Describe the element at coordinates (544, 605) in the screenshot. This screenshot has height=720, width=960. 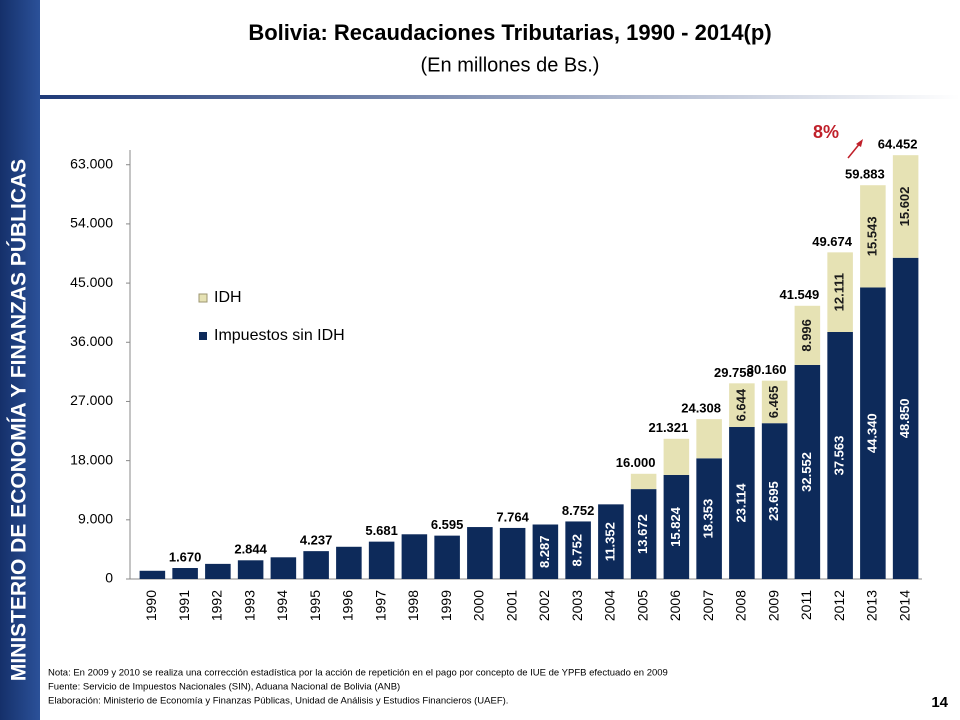
I see `x-tick-label: 2002` at that location.